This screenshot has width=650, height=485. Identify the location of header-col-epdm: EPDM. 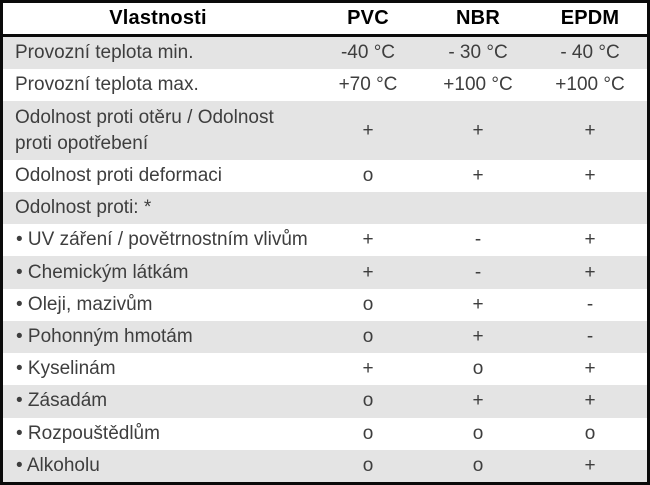
(590, 18).